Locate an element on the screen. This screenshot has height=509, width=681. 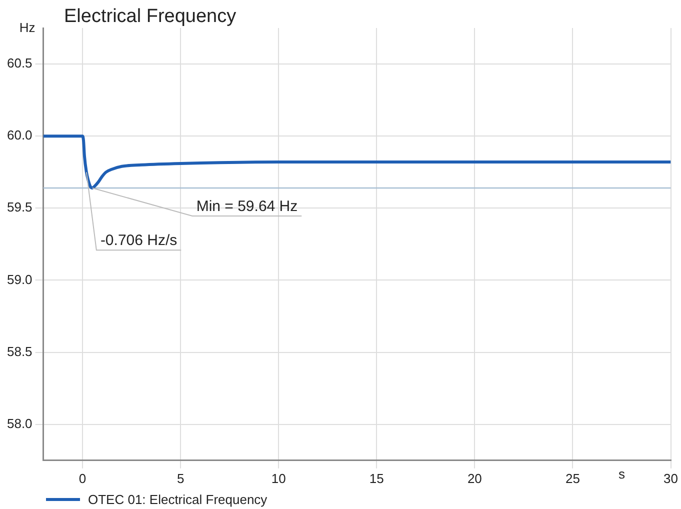
y-tick-label: 59.0 is located at coordinates (19, 279).